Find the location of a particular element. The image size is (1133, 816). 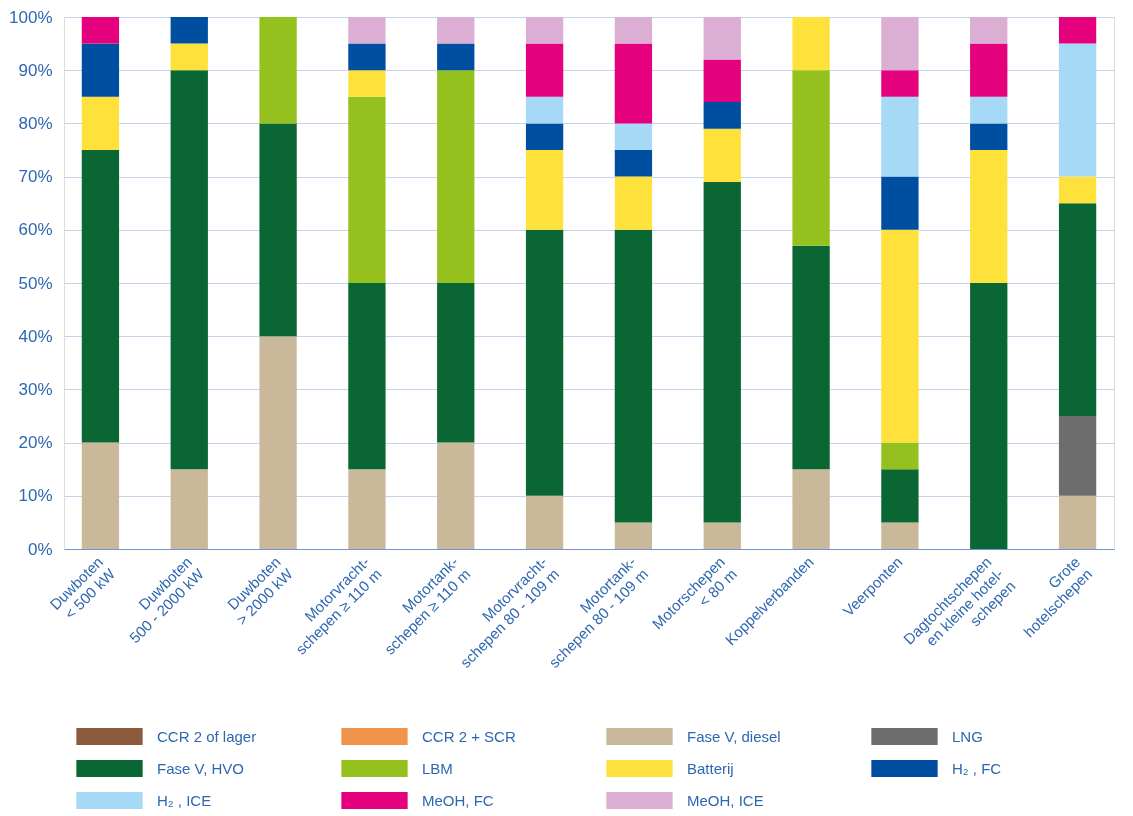

y-tick-label: 90% is located at coordinates (35, 70).